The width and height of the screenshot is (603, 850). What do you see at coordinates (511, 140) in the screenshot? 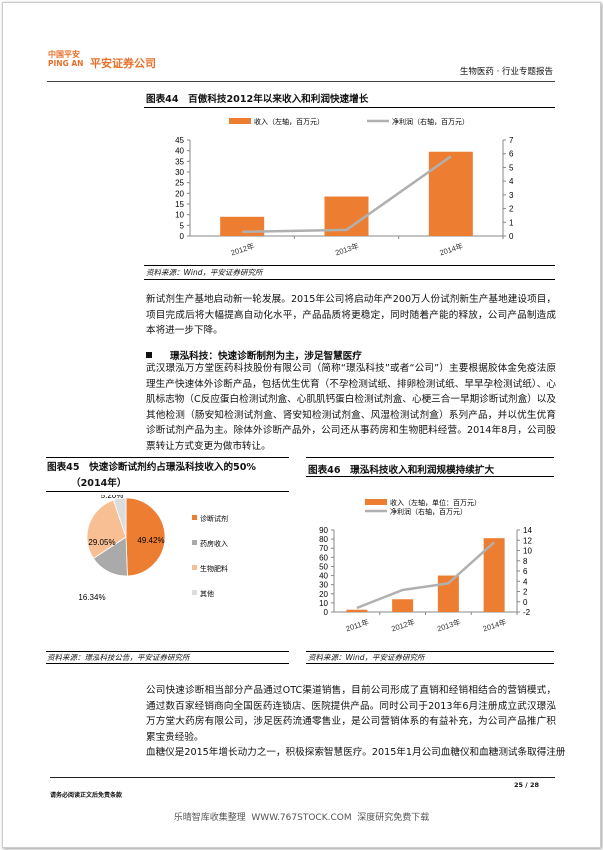
I see `y-right-tick-label: 7` at bounding box center [511, 140].